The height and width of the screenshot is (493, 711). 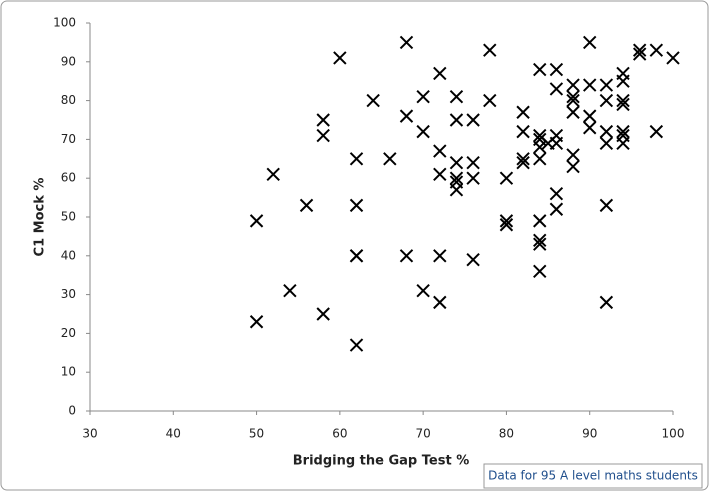 I want to click on annotation-box, so click(x=593, y=476).